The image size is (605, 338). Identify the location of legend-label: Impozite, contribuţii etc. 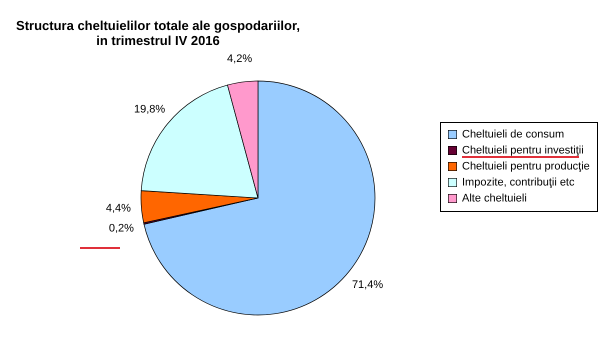
(518, 182).